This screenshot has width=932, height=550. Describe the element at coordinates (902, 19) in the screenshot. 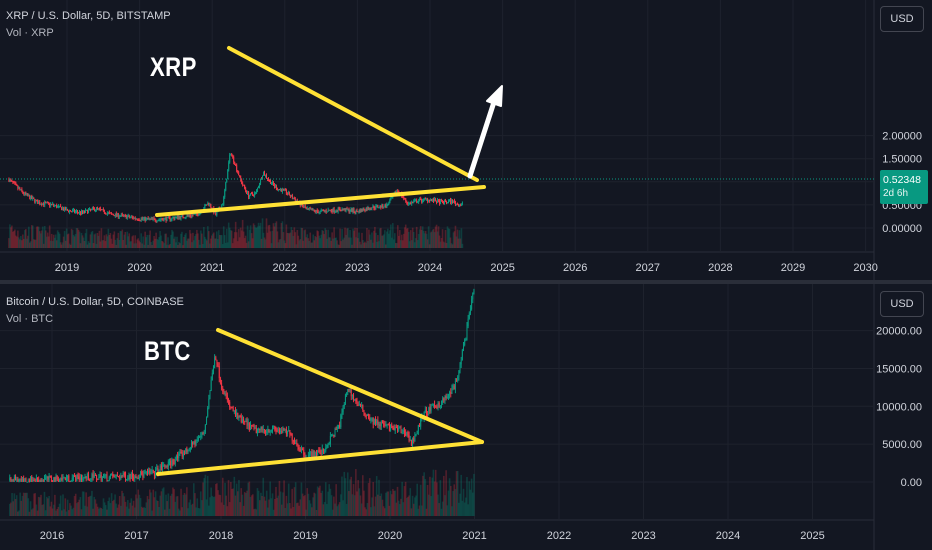

I see `xrp-currency-button: USD` at that location.